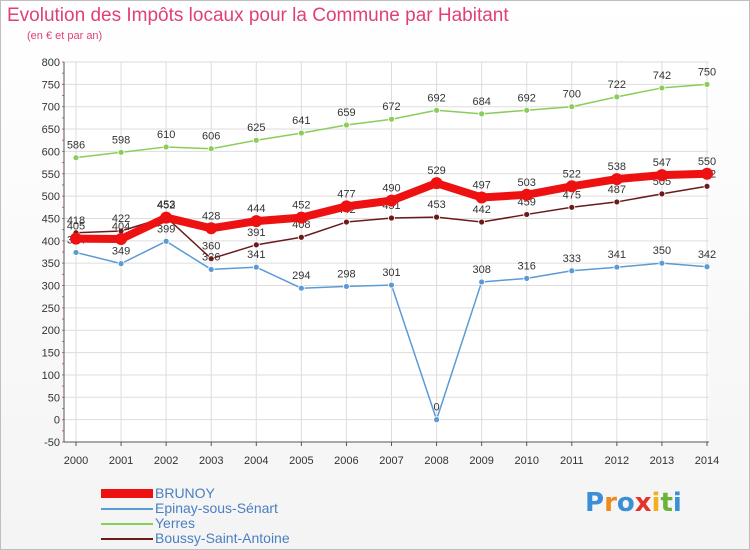 This screenshot has height=550, width=750. I want to click on legend-swatch-epinay, so click(127, 508).